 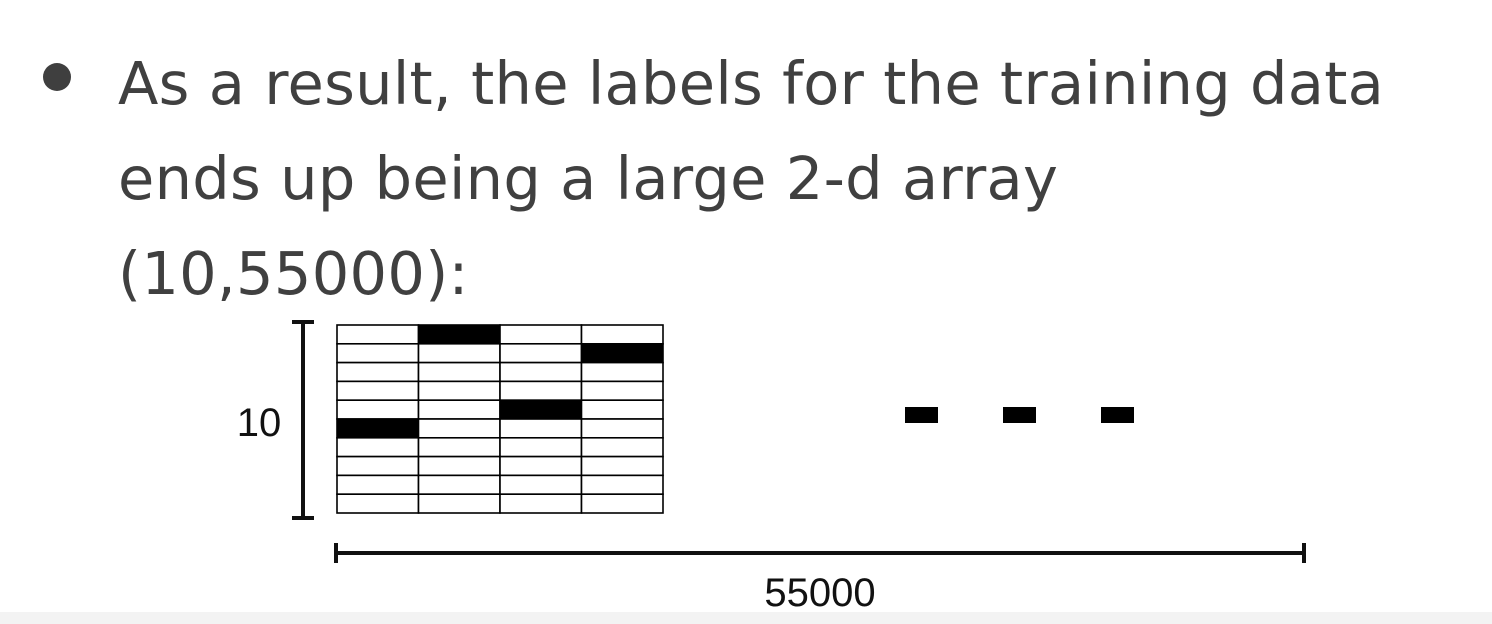 What do you see at coordinates (293, 273) in the screenshot?
I see `bullet-line-3: (10,55000):` at bounding box center [293, 273].